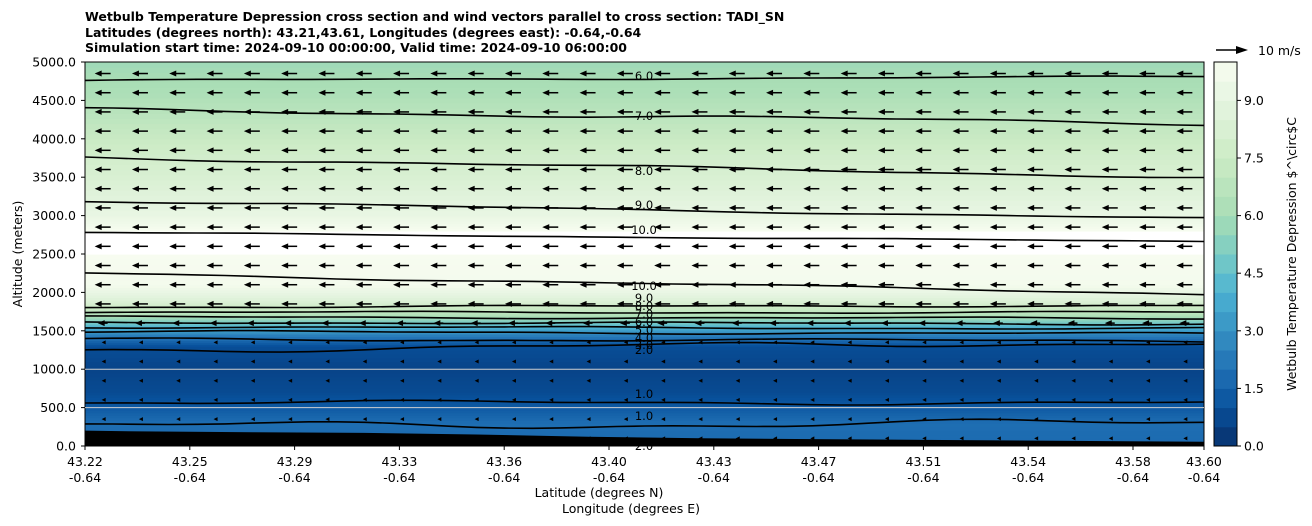 This screenshot has width=1312, height=526. I want to click on y-tick-label: 500.0, so click(58, 407).